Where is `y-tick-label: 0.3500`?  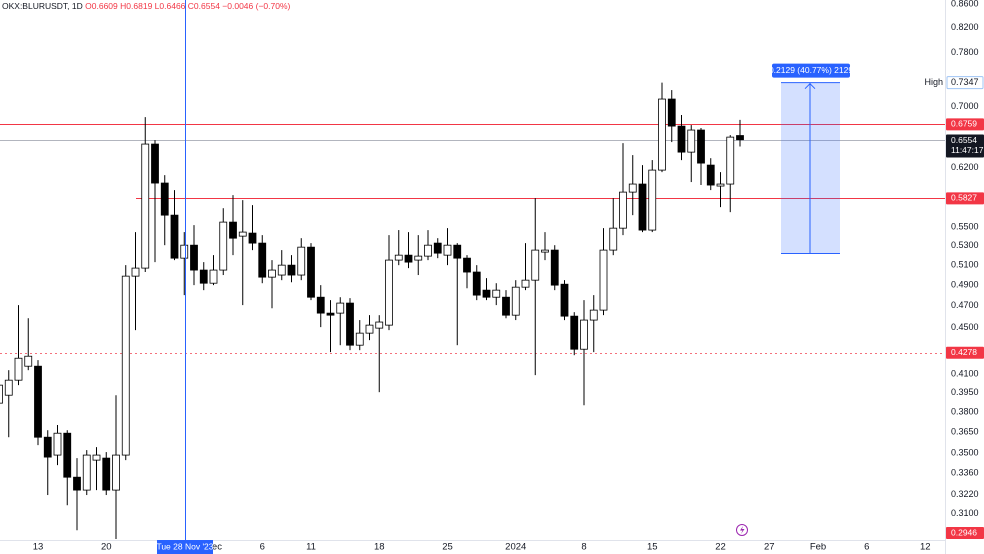 y-tick-label: 0.3500 is located at coordinates (965, 452).